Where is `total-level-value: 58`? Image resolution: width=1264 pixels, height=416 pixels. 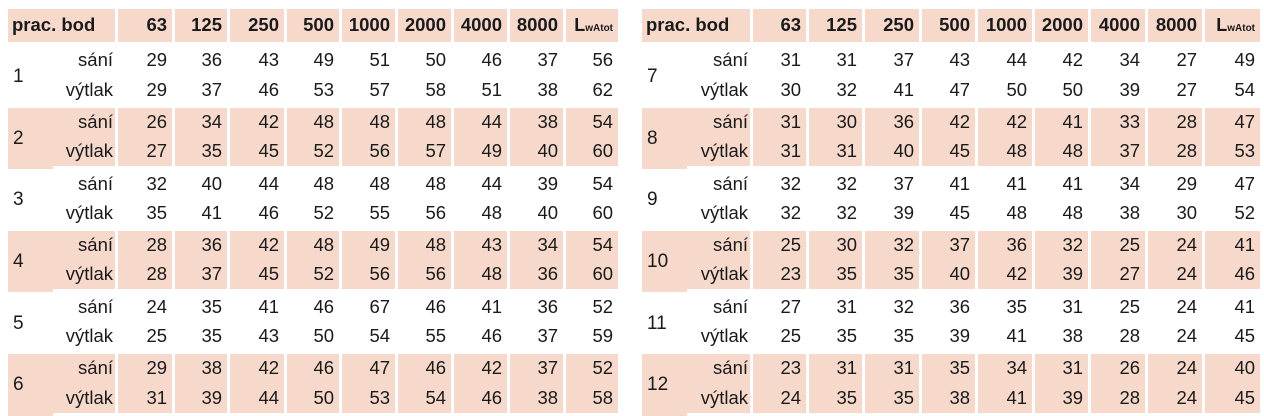
total-level-value: 58 is located at coordinates (592, 399).